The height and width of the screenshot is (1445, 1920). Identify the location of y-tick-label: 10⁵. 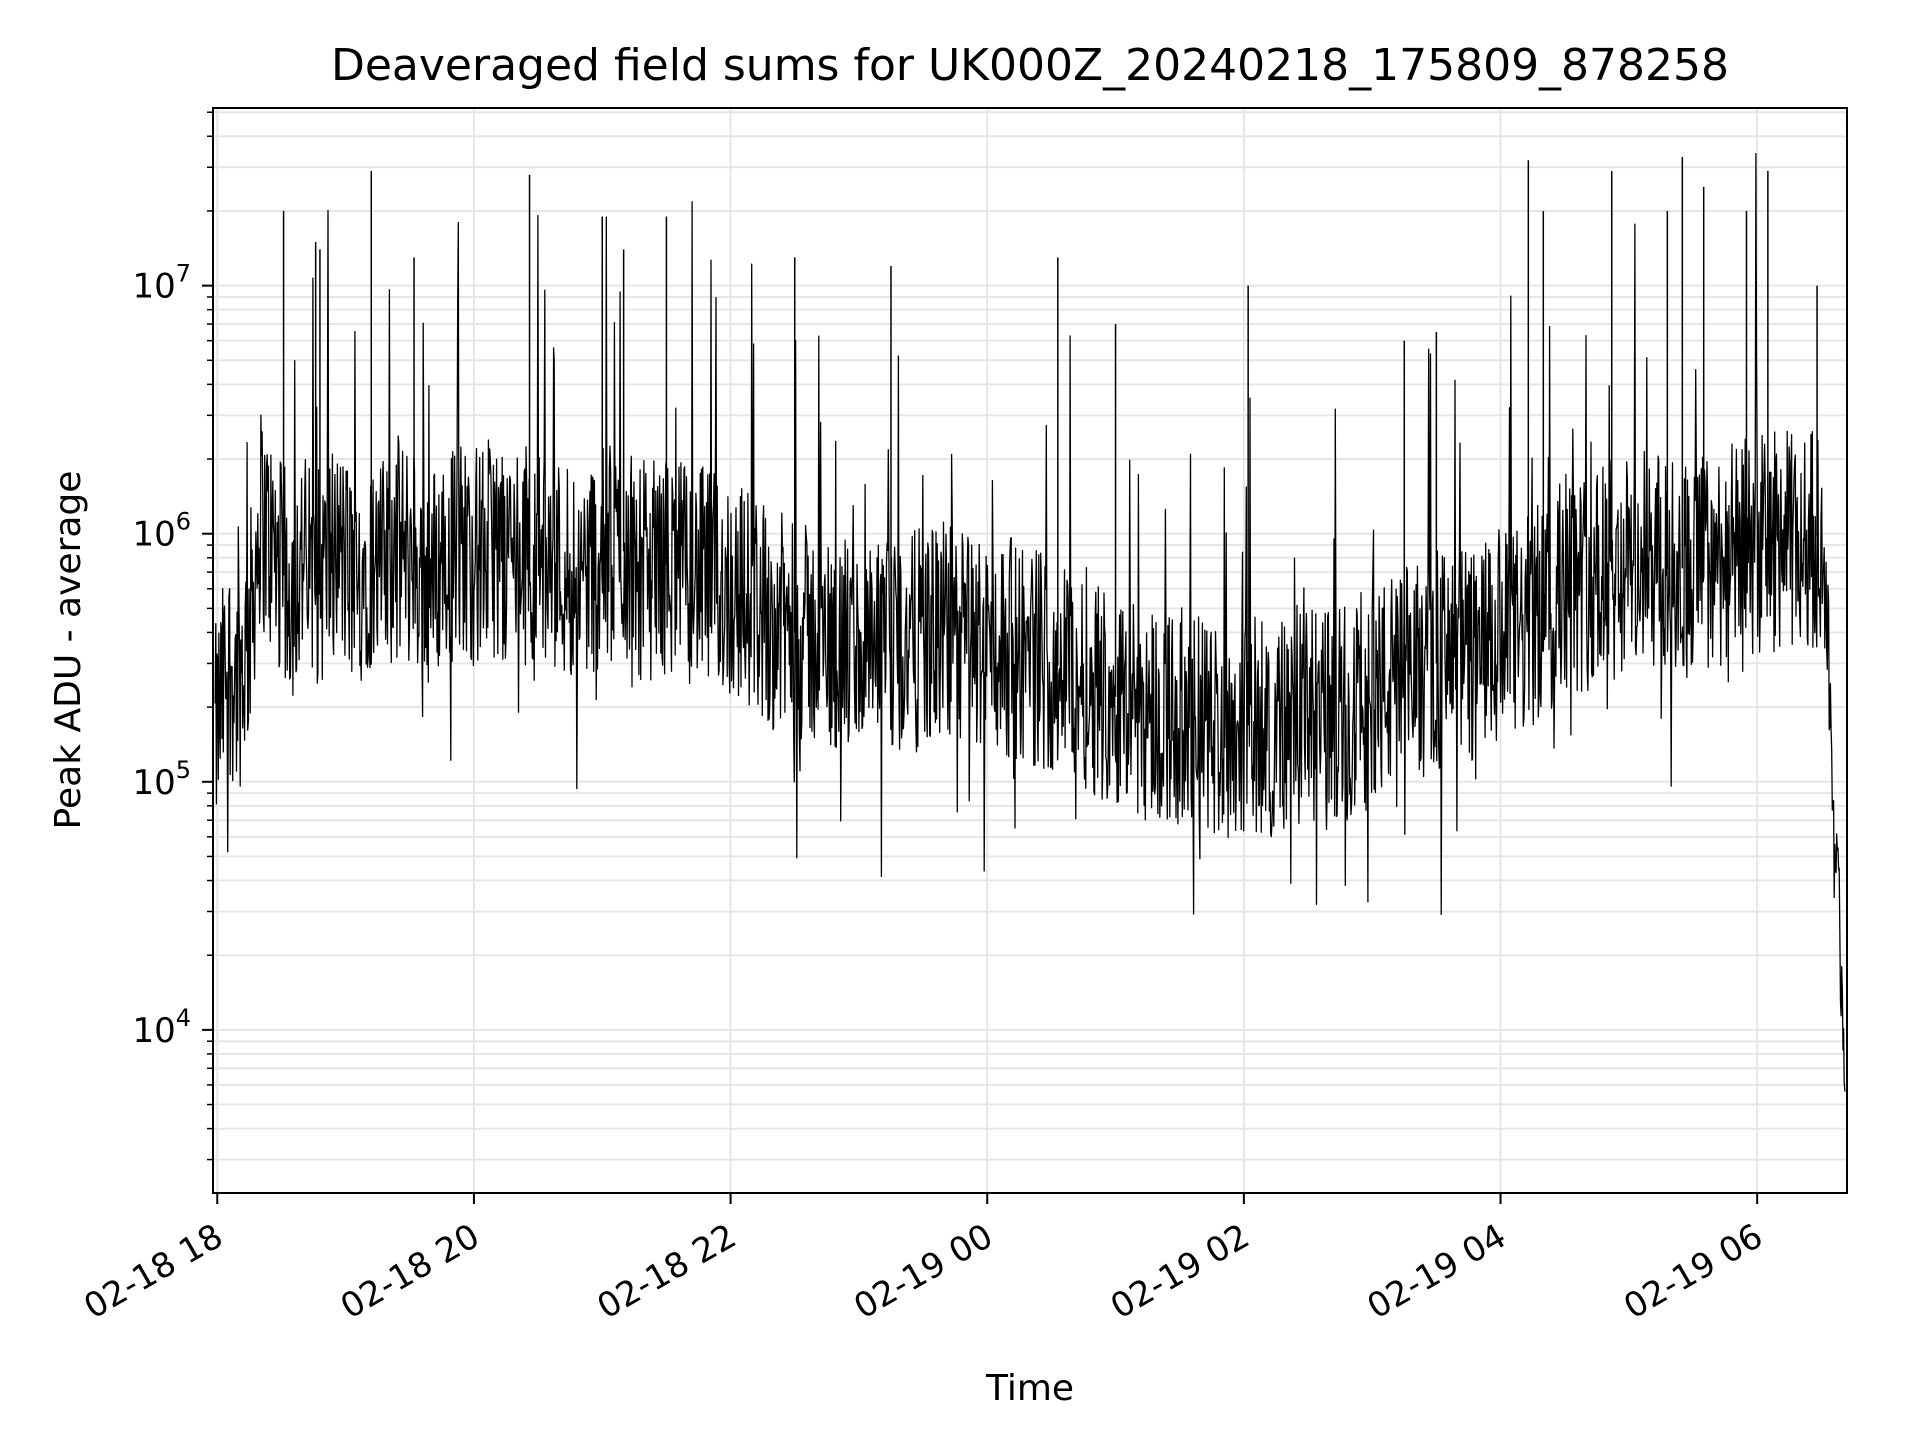
(161, 779).